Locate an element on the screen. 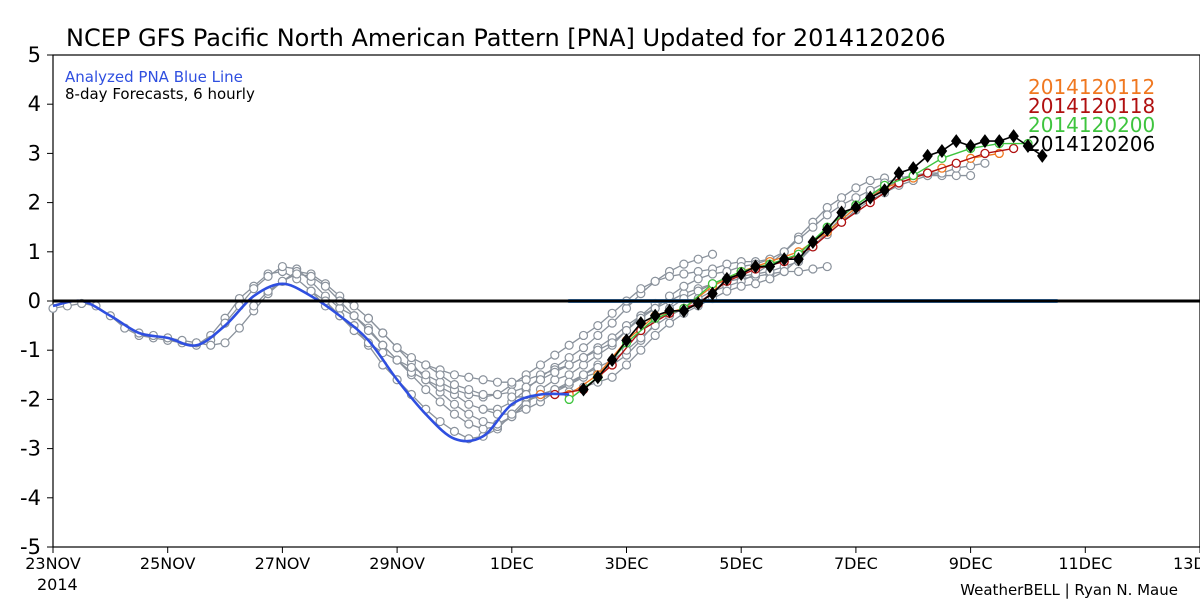 Image resolution: width=1200 pixels, height=600 pixels. analyzed-note: Analyzed PNA Blue Line is located at coordinates (154, 77).